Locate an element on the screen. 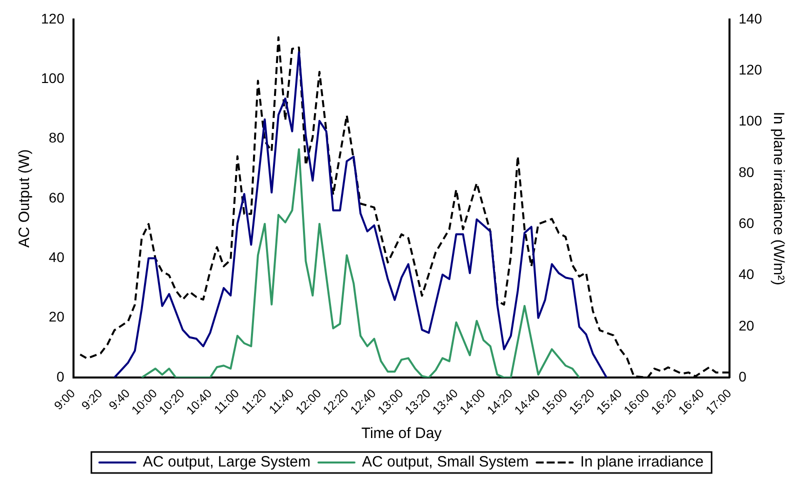 This screenshot has height=488, width=805. legend-label: In plane irradiance is located at coordinates (642, 462).